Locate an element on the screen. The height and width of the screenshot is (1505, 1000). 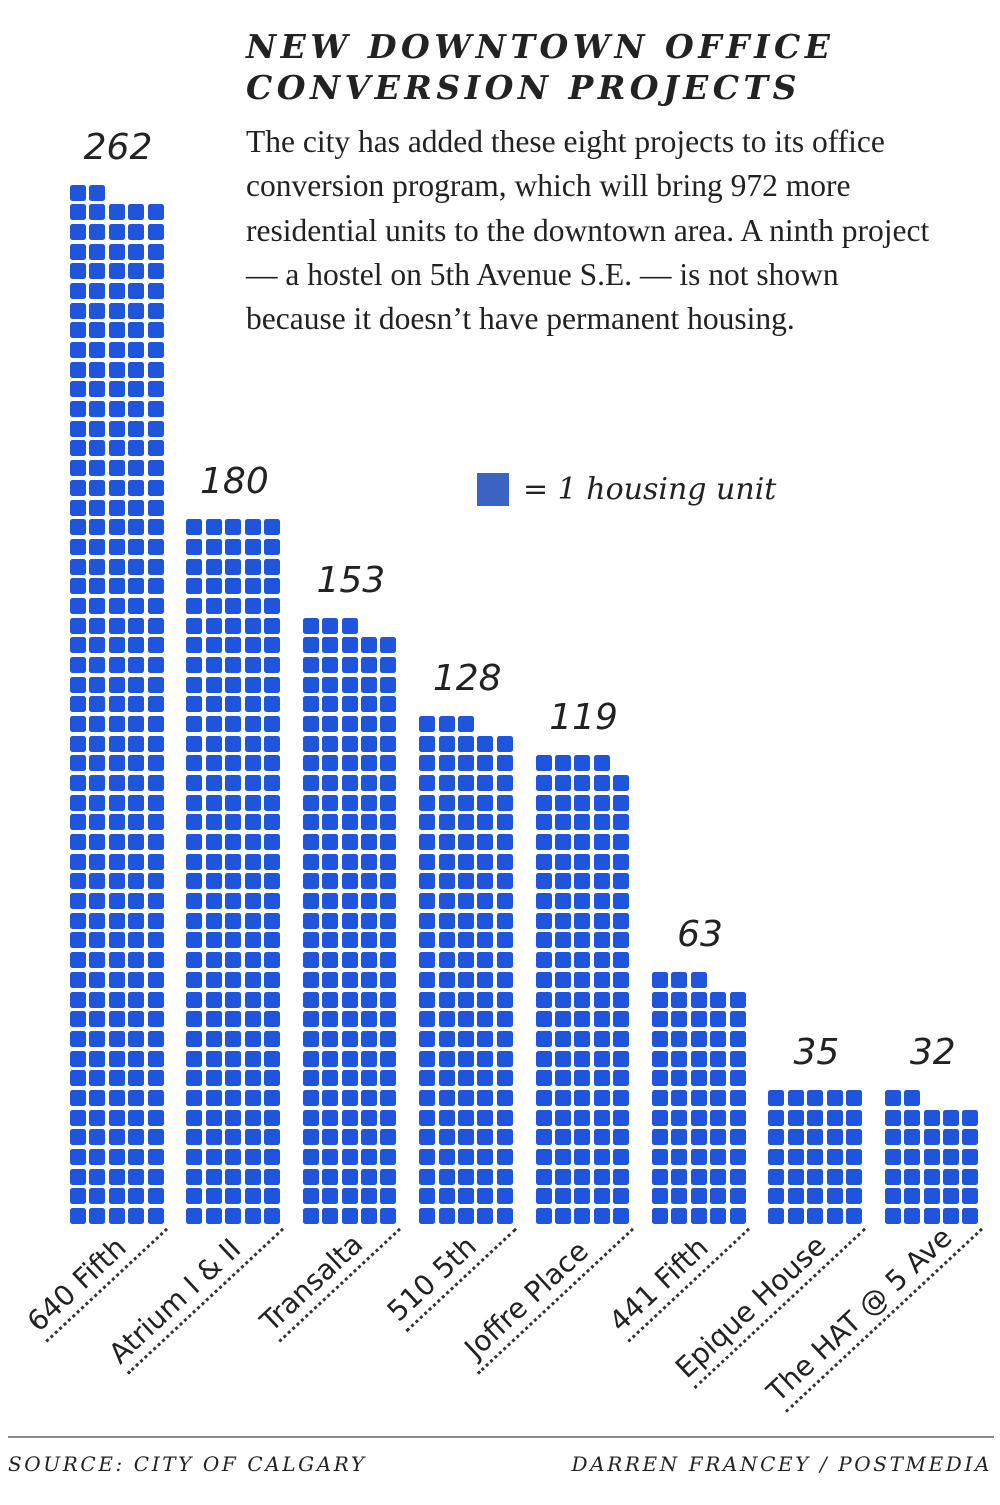
value-label: 153 is located at coordinates (351, 580).